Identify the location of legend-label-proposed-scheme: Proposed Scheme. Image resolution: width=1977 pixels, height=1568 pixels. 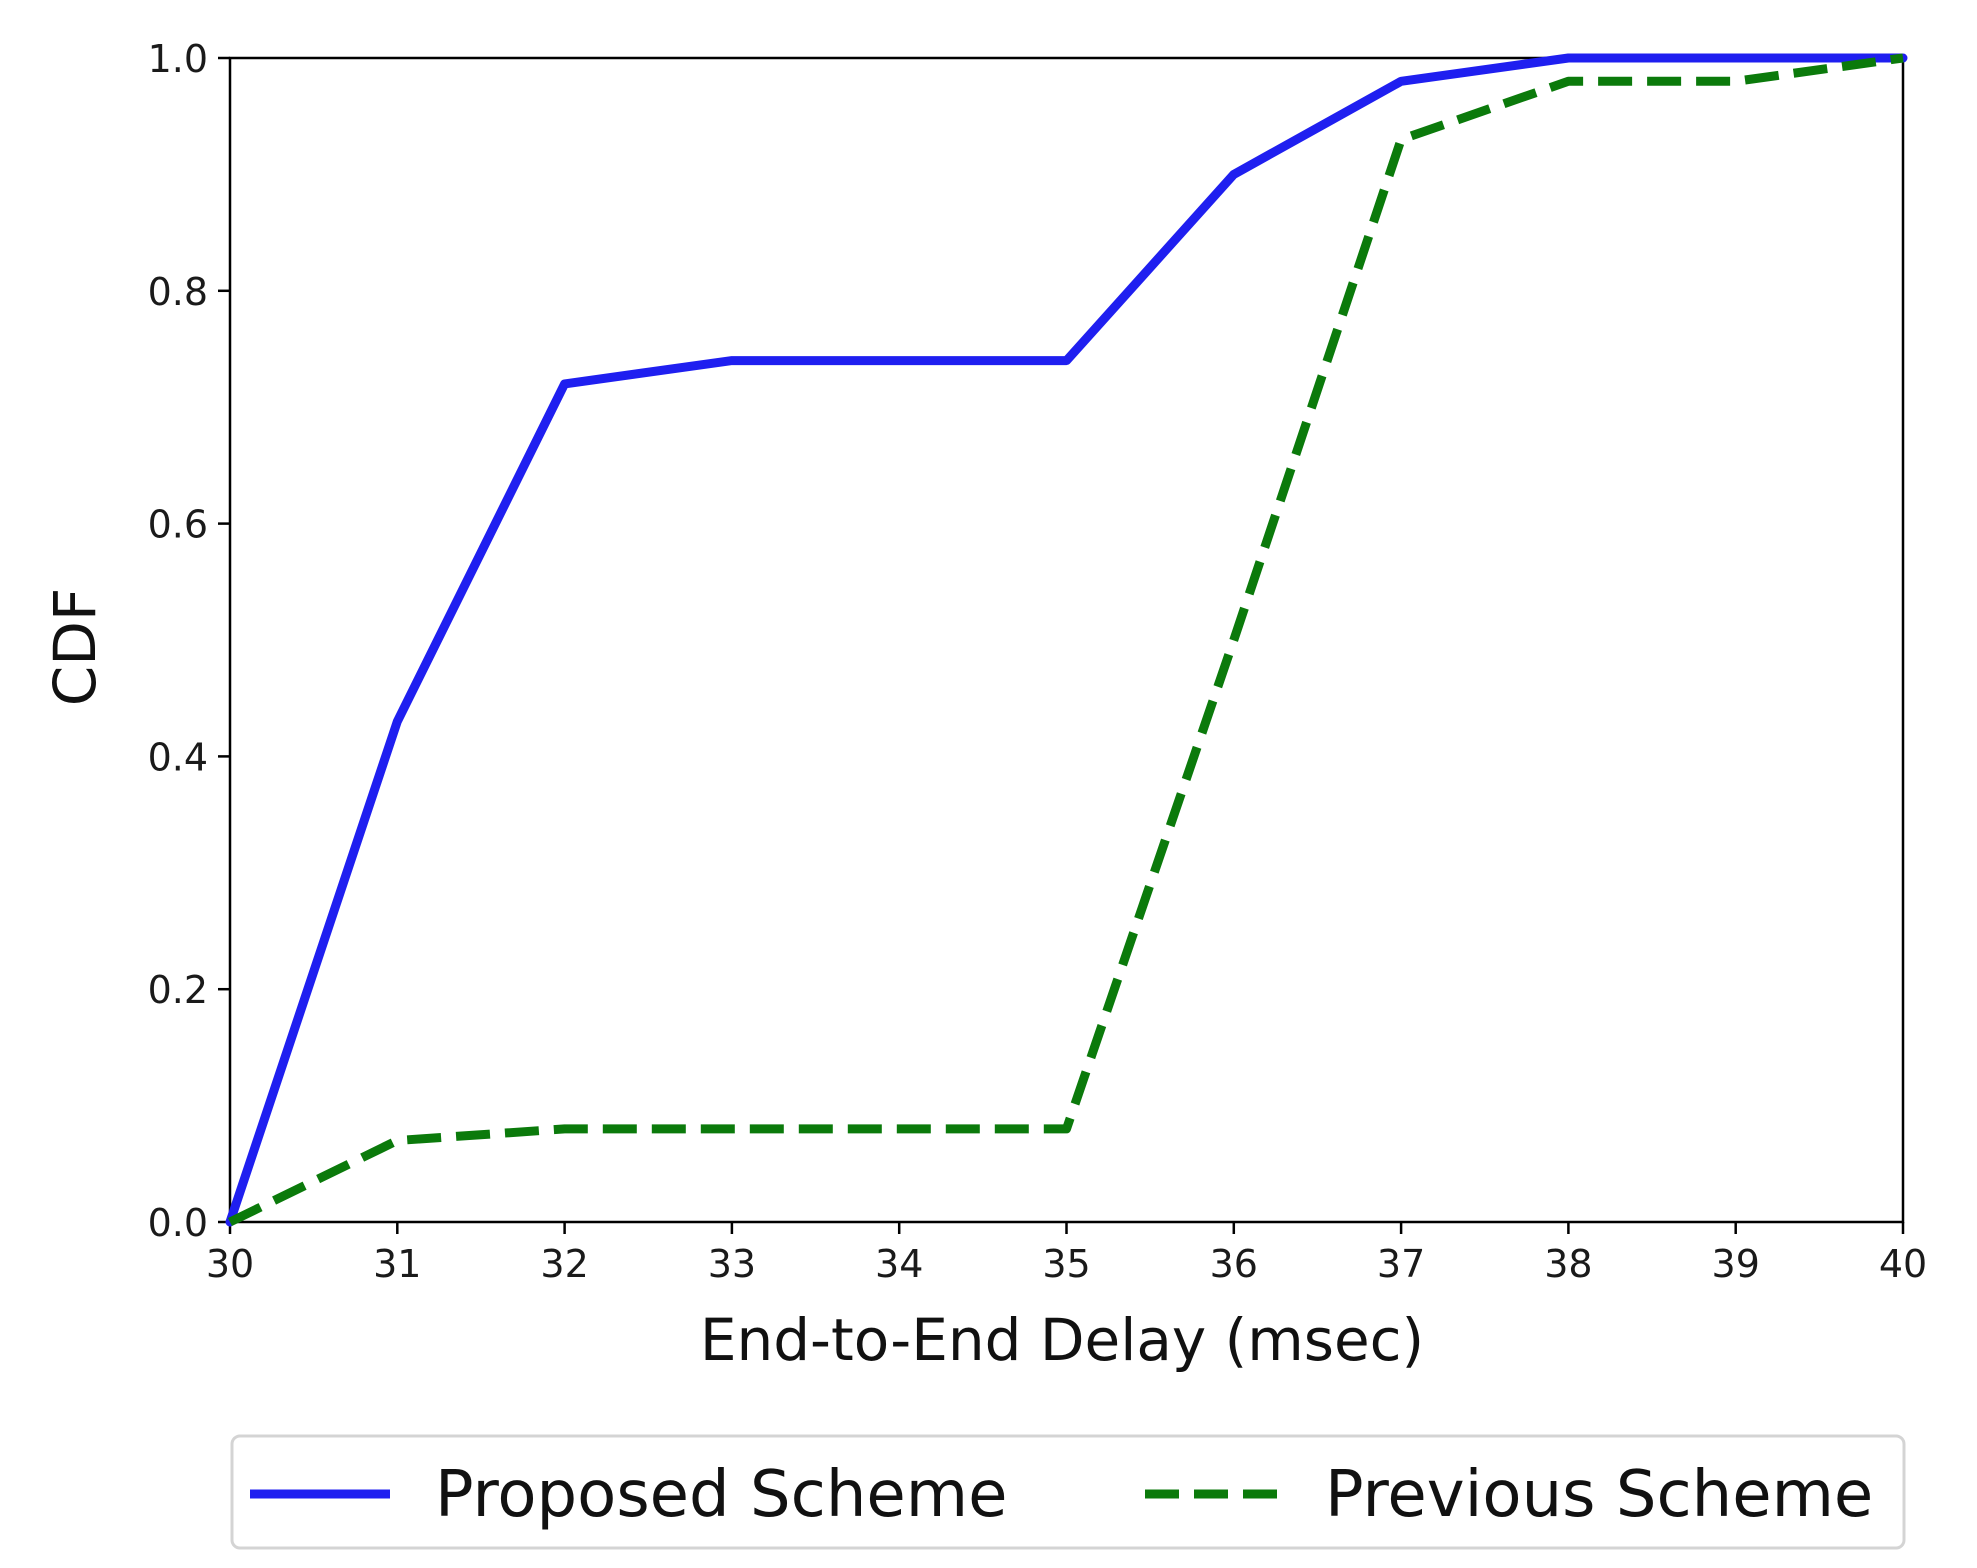
(721, 1495).